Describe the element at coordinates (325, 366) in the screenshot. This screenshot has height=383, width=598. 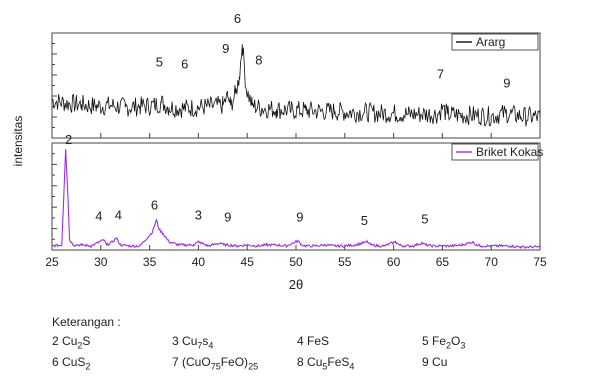
I see `formula-subscript: 5` at that location.